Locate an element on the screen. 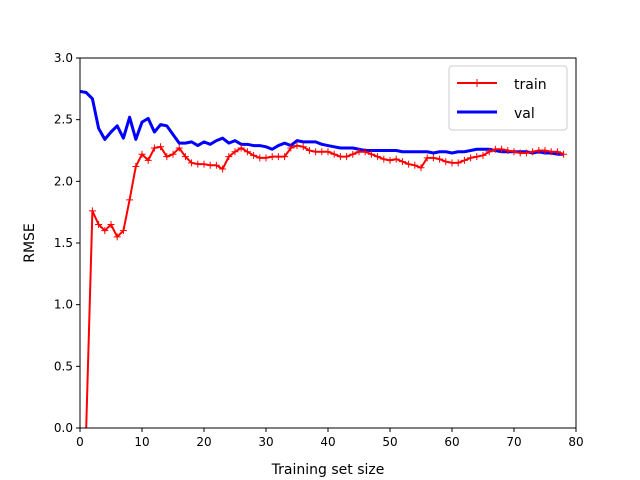  y-tick-label: 0.0 is located at coordinates (63, 428).